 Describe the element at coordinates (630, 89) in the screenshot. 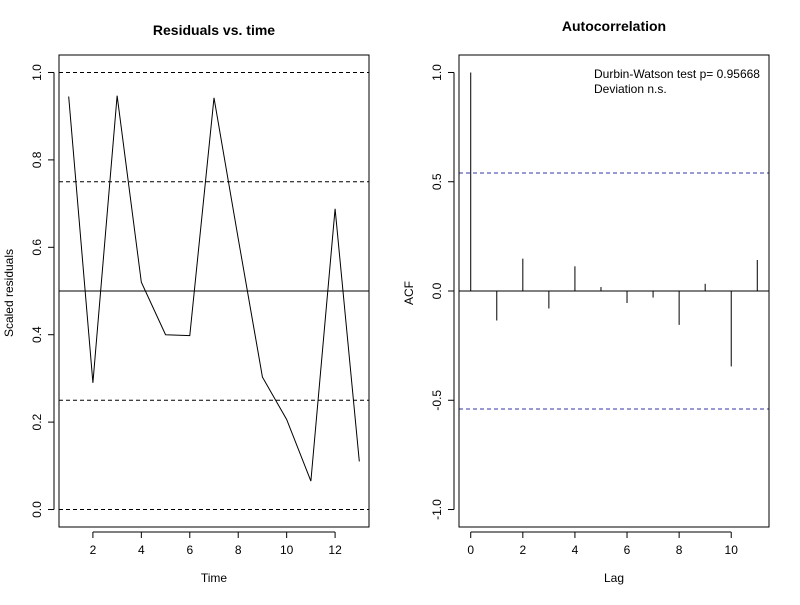

I see `deviation-annotation: Deviation n.s.` at that location.